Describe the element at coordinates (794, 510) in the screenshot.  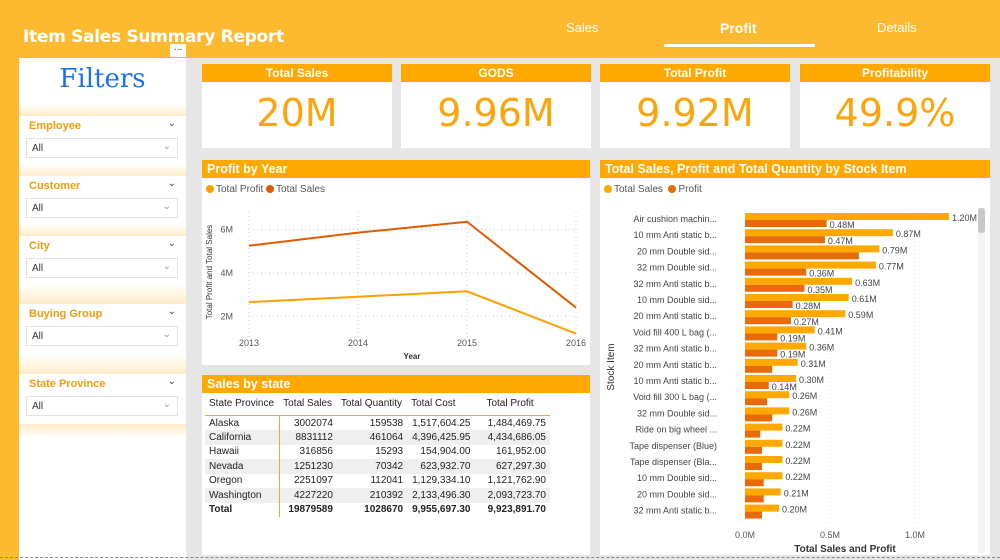
I see `data-label-sales: 0.20M` at that location.